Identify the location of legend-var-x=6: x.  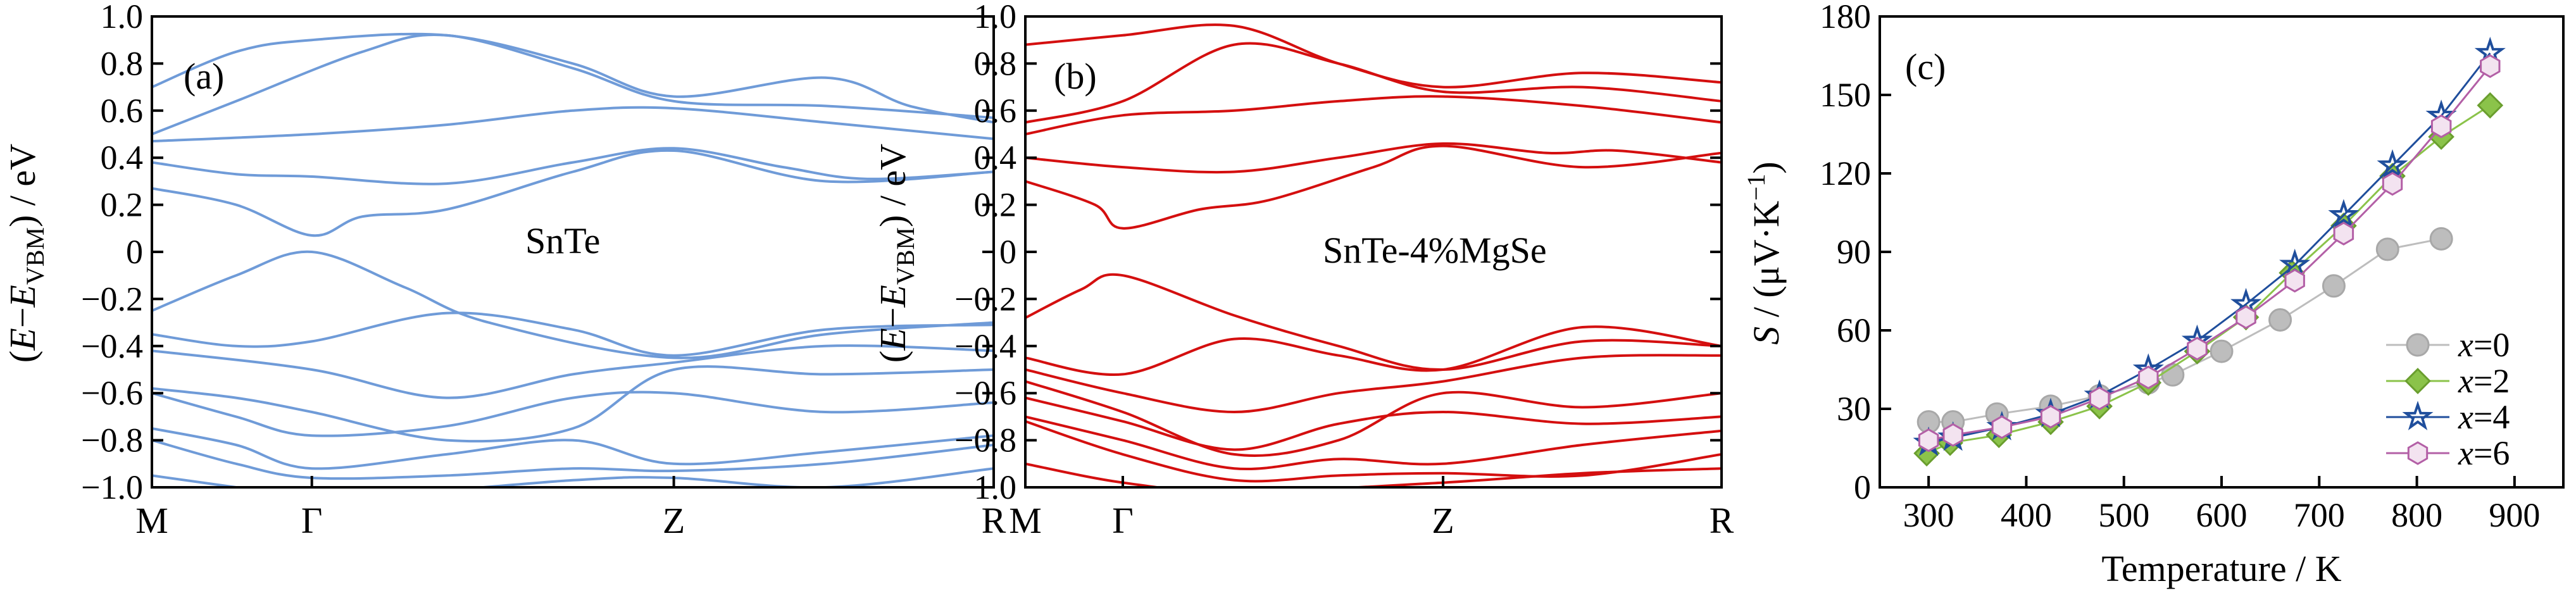
(2465, 453).